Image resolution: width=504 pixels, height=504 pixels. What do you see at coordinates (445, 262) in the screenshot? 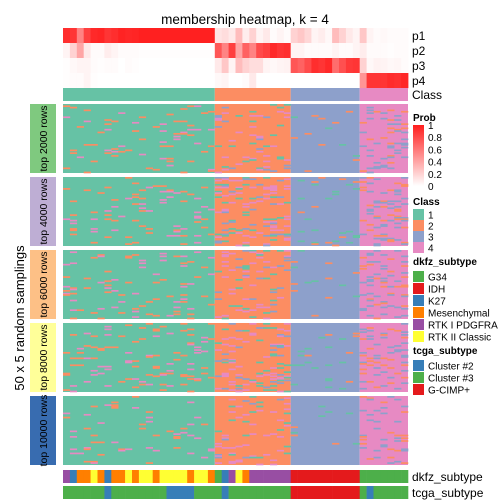
I see `dkfz-legend-title: dkfz_subtype` at bounding box center [445, 262].